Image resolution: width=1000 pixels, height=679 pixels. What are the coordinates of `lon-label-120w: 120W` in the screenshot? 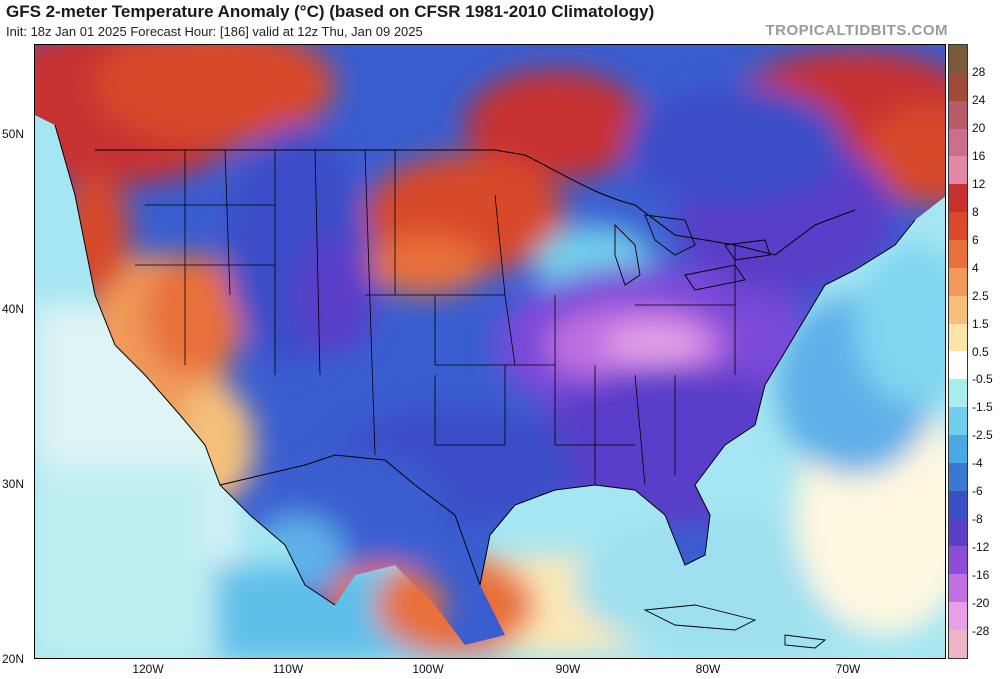 It's located at (148, 669).